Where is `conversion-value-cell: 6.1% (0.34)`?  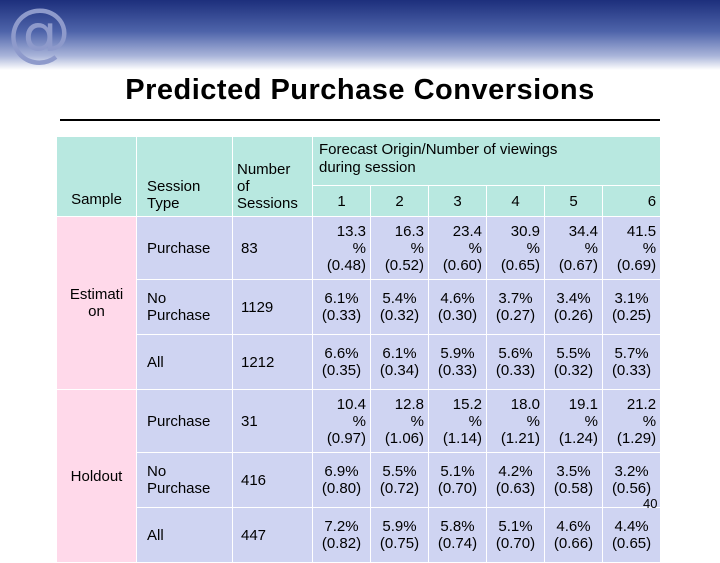
conversion-value-cell: 6.1% (0.34) is located at coordinates (399, 362).